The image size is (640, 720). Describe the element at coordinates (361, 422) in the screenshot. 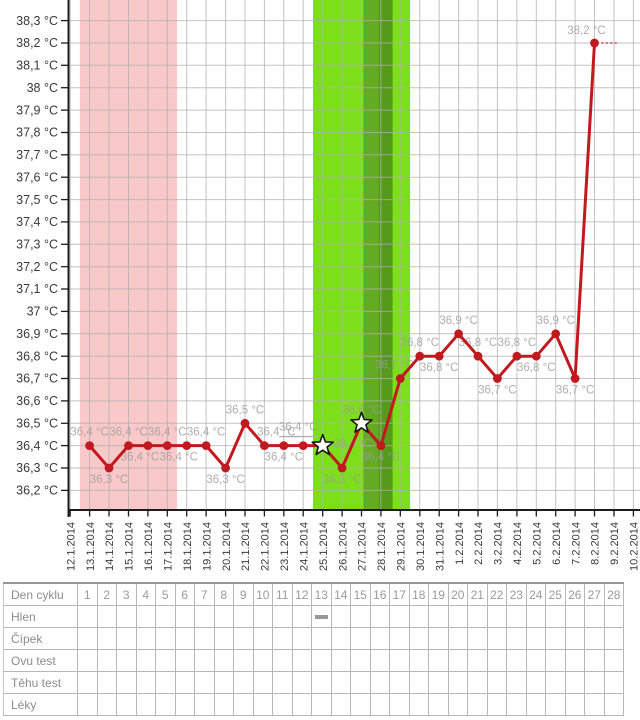

I see `star-marker` at that location.